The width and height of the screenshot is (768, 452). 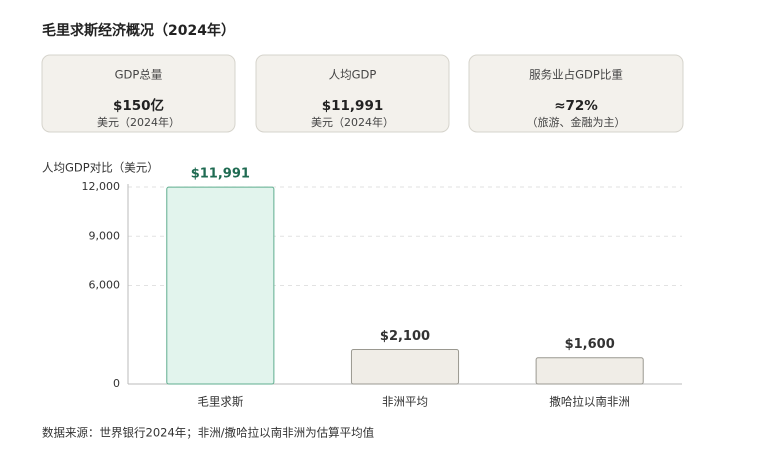 I want to click on kpi-label: GDP总量, so click(x=139, y=75).